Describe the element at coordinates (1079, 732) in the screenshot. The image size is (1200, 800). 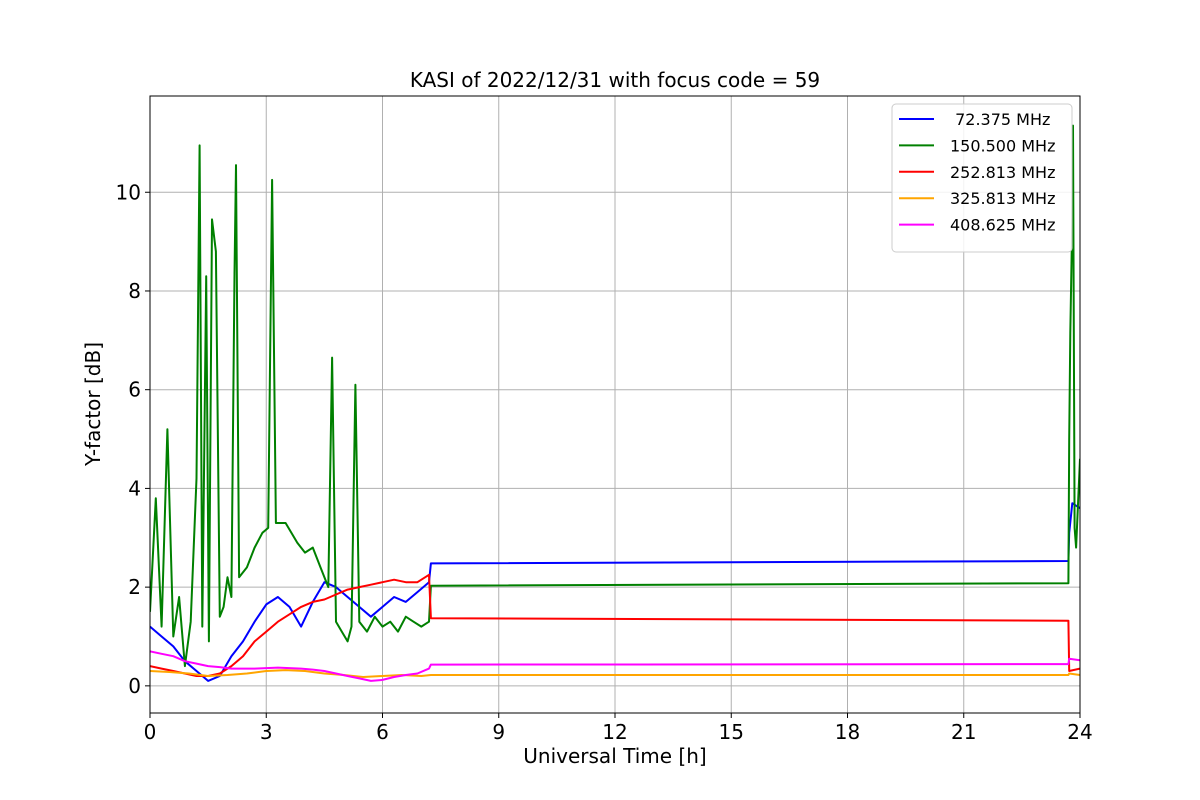
I see `x-tick-label: 24` at that location.